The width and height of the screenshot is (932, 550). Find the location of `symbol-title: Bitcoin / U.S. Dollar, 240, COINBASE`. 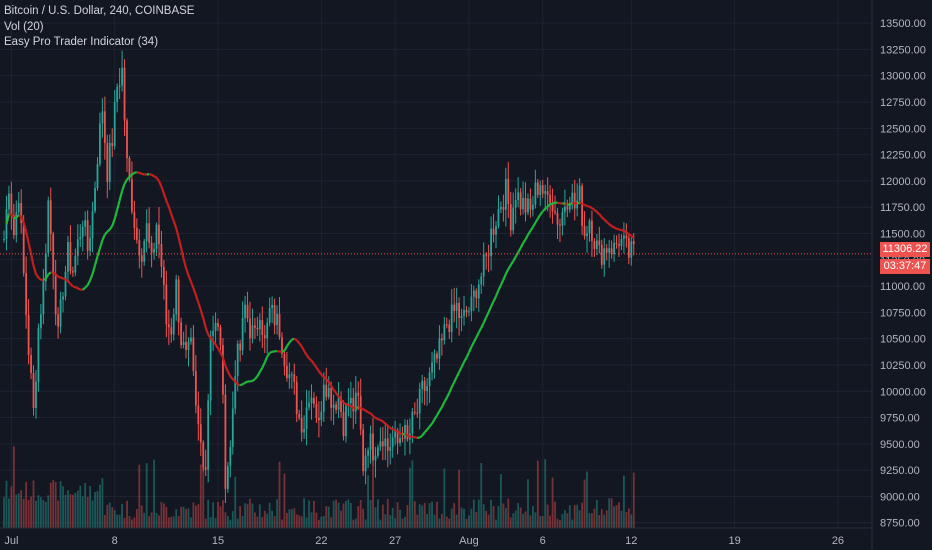

symbol-title: Bitcoin / U.S. Dollar, 240, COINBASE is located at coordinates (99, 11).